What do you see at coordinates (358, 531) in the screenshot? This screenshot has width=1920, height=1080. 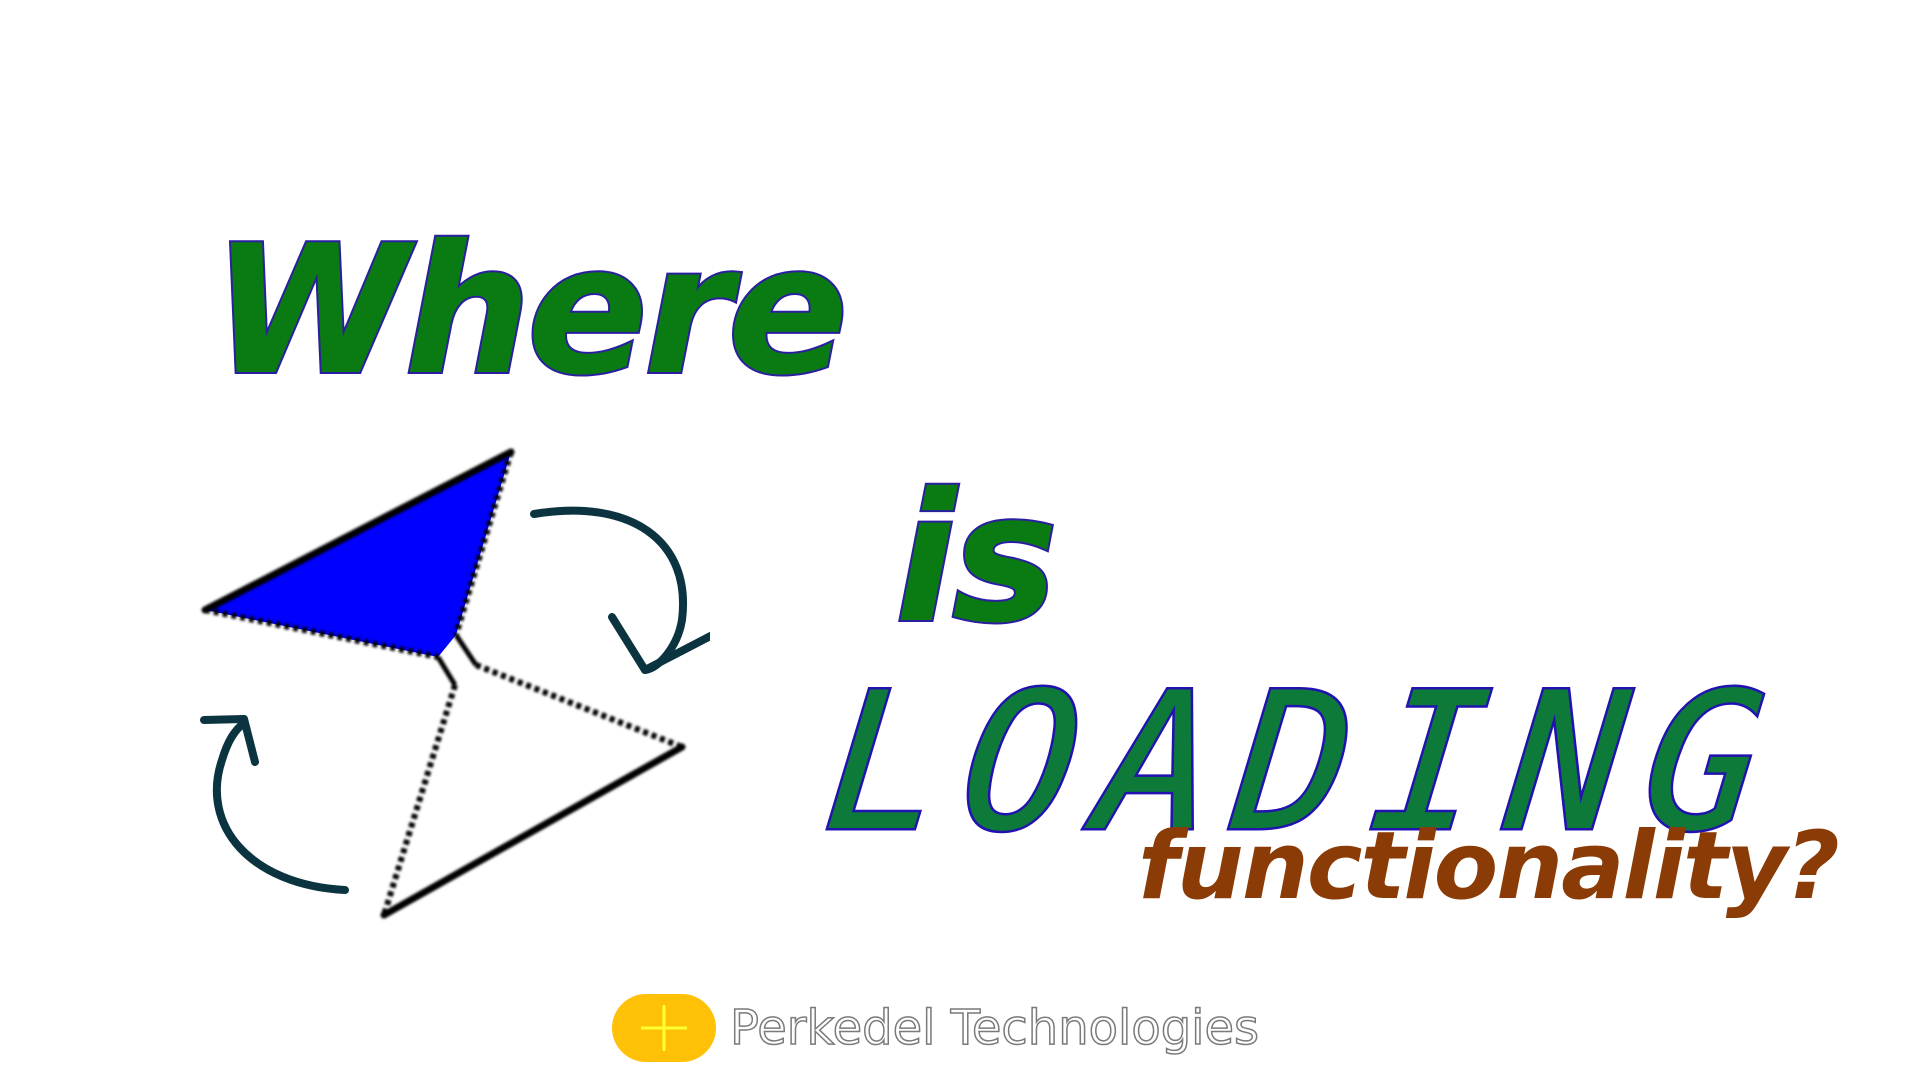 I see `hourglass-top-edge` at bounding box center [358, 531].